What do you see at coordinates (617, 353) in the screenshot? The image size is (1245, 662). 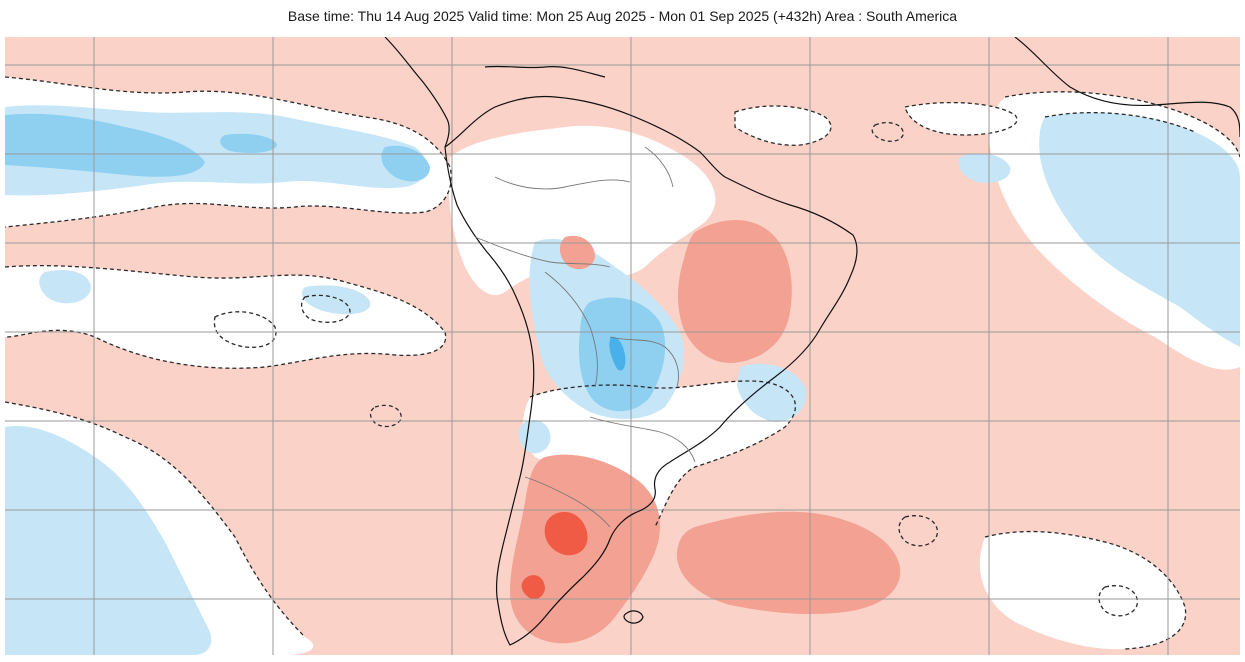 I see `cool-strong-zones` at bounding box center [617, 353].